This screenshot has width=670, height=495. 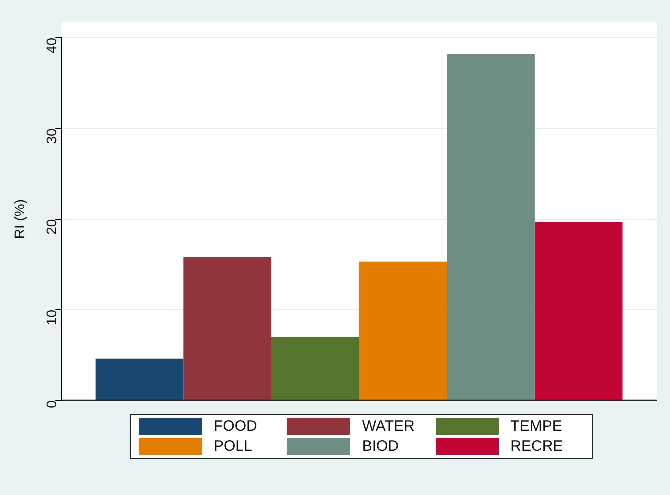 What do you see at coordinates (51, 136) in the screenshot?
I see `y-tick-label: 30` at bounding box center [51, 136].